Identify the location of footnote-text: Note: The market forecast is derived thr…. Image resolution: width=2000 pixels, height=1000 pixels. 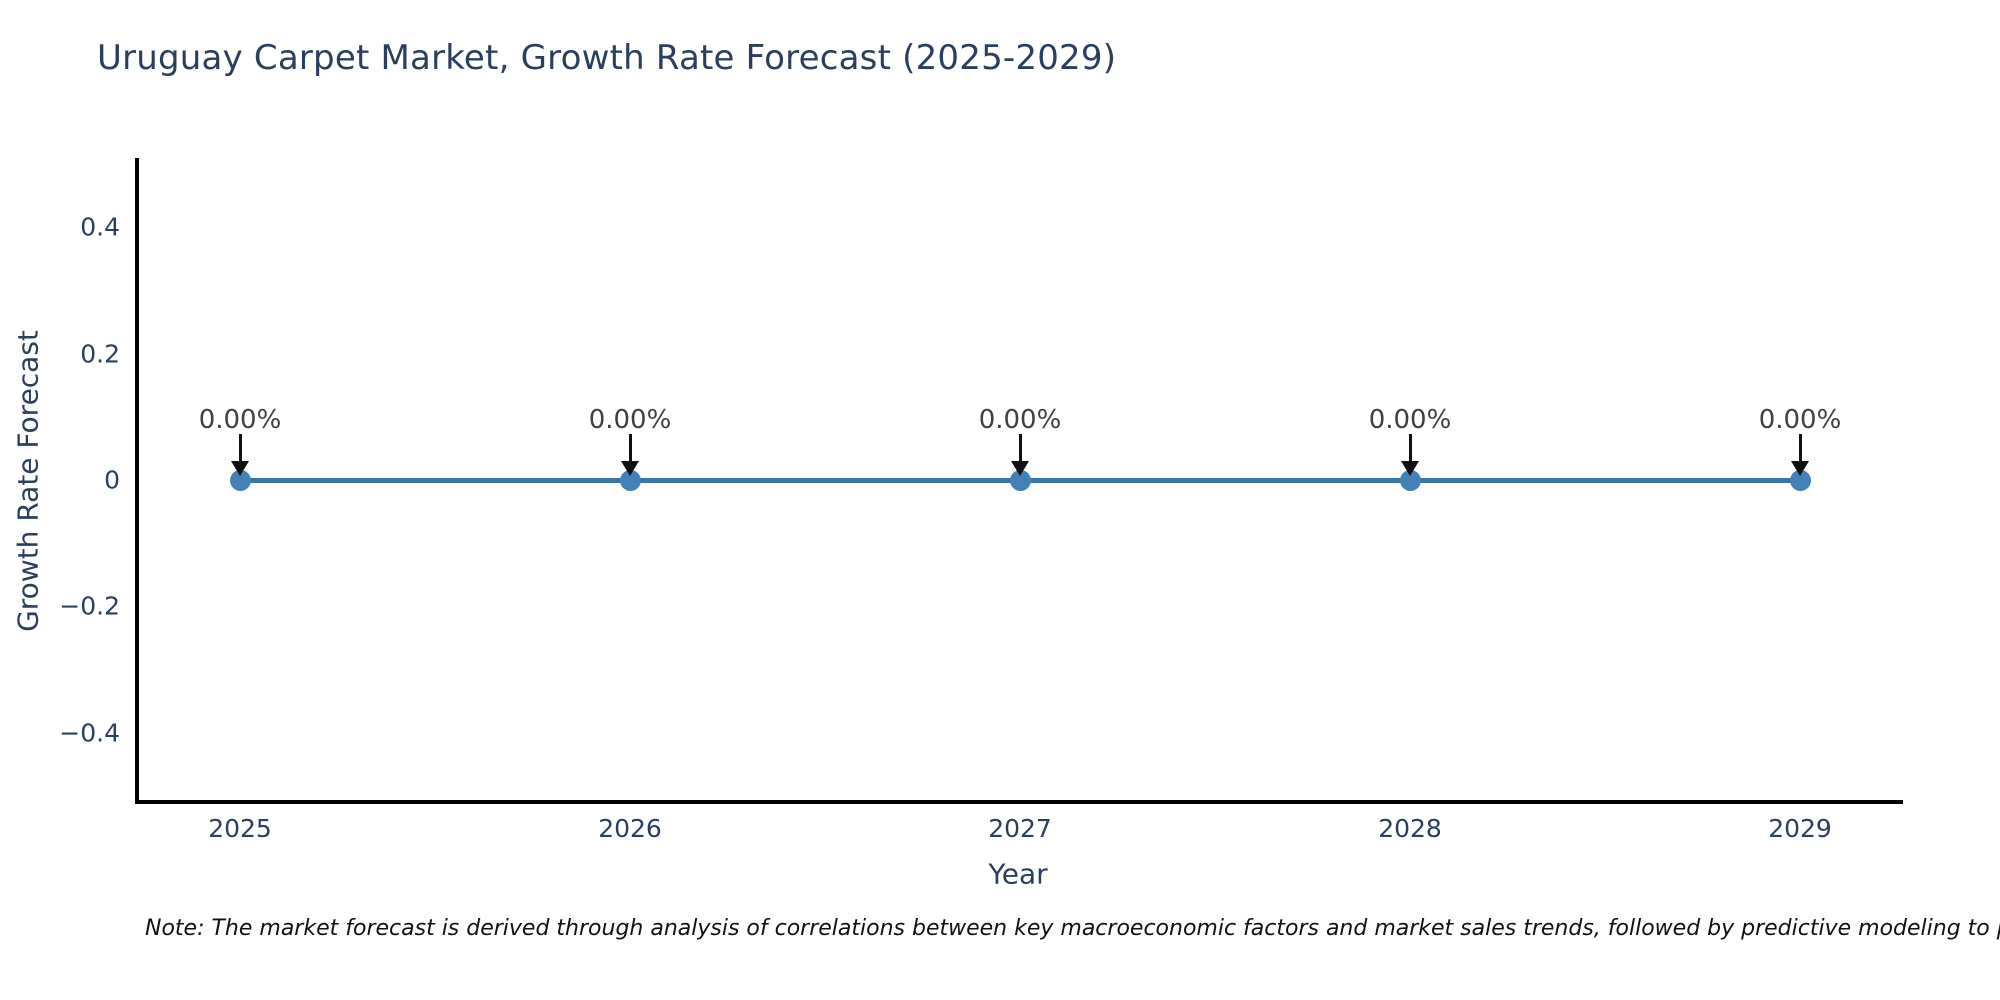
(1072, 928).